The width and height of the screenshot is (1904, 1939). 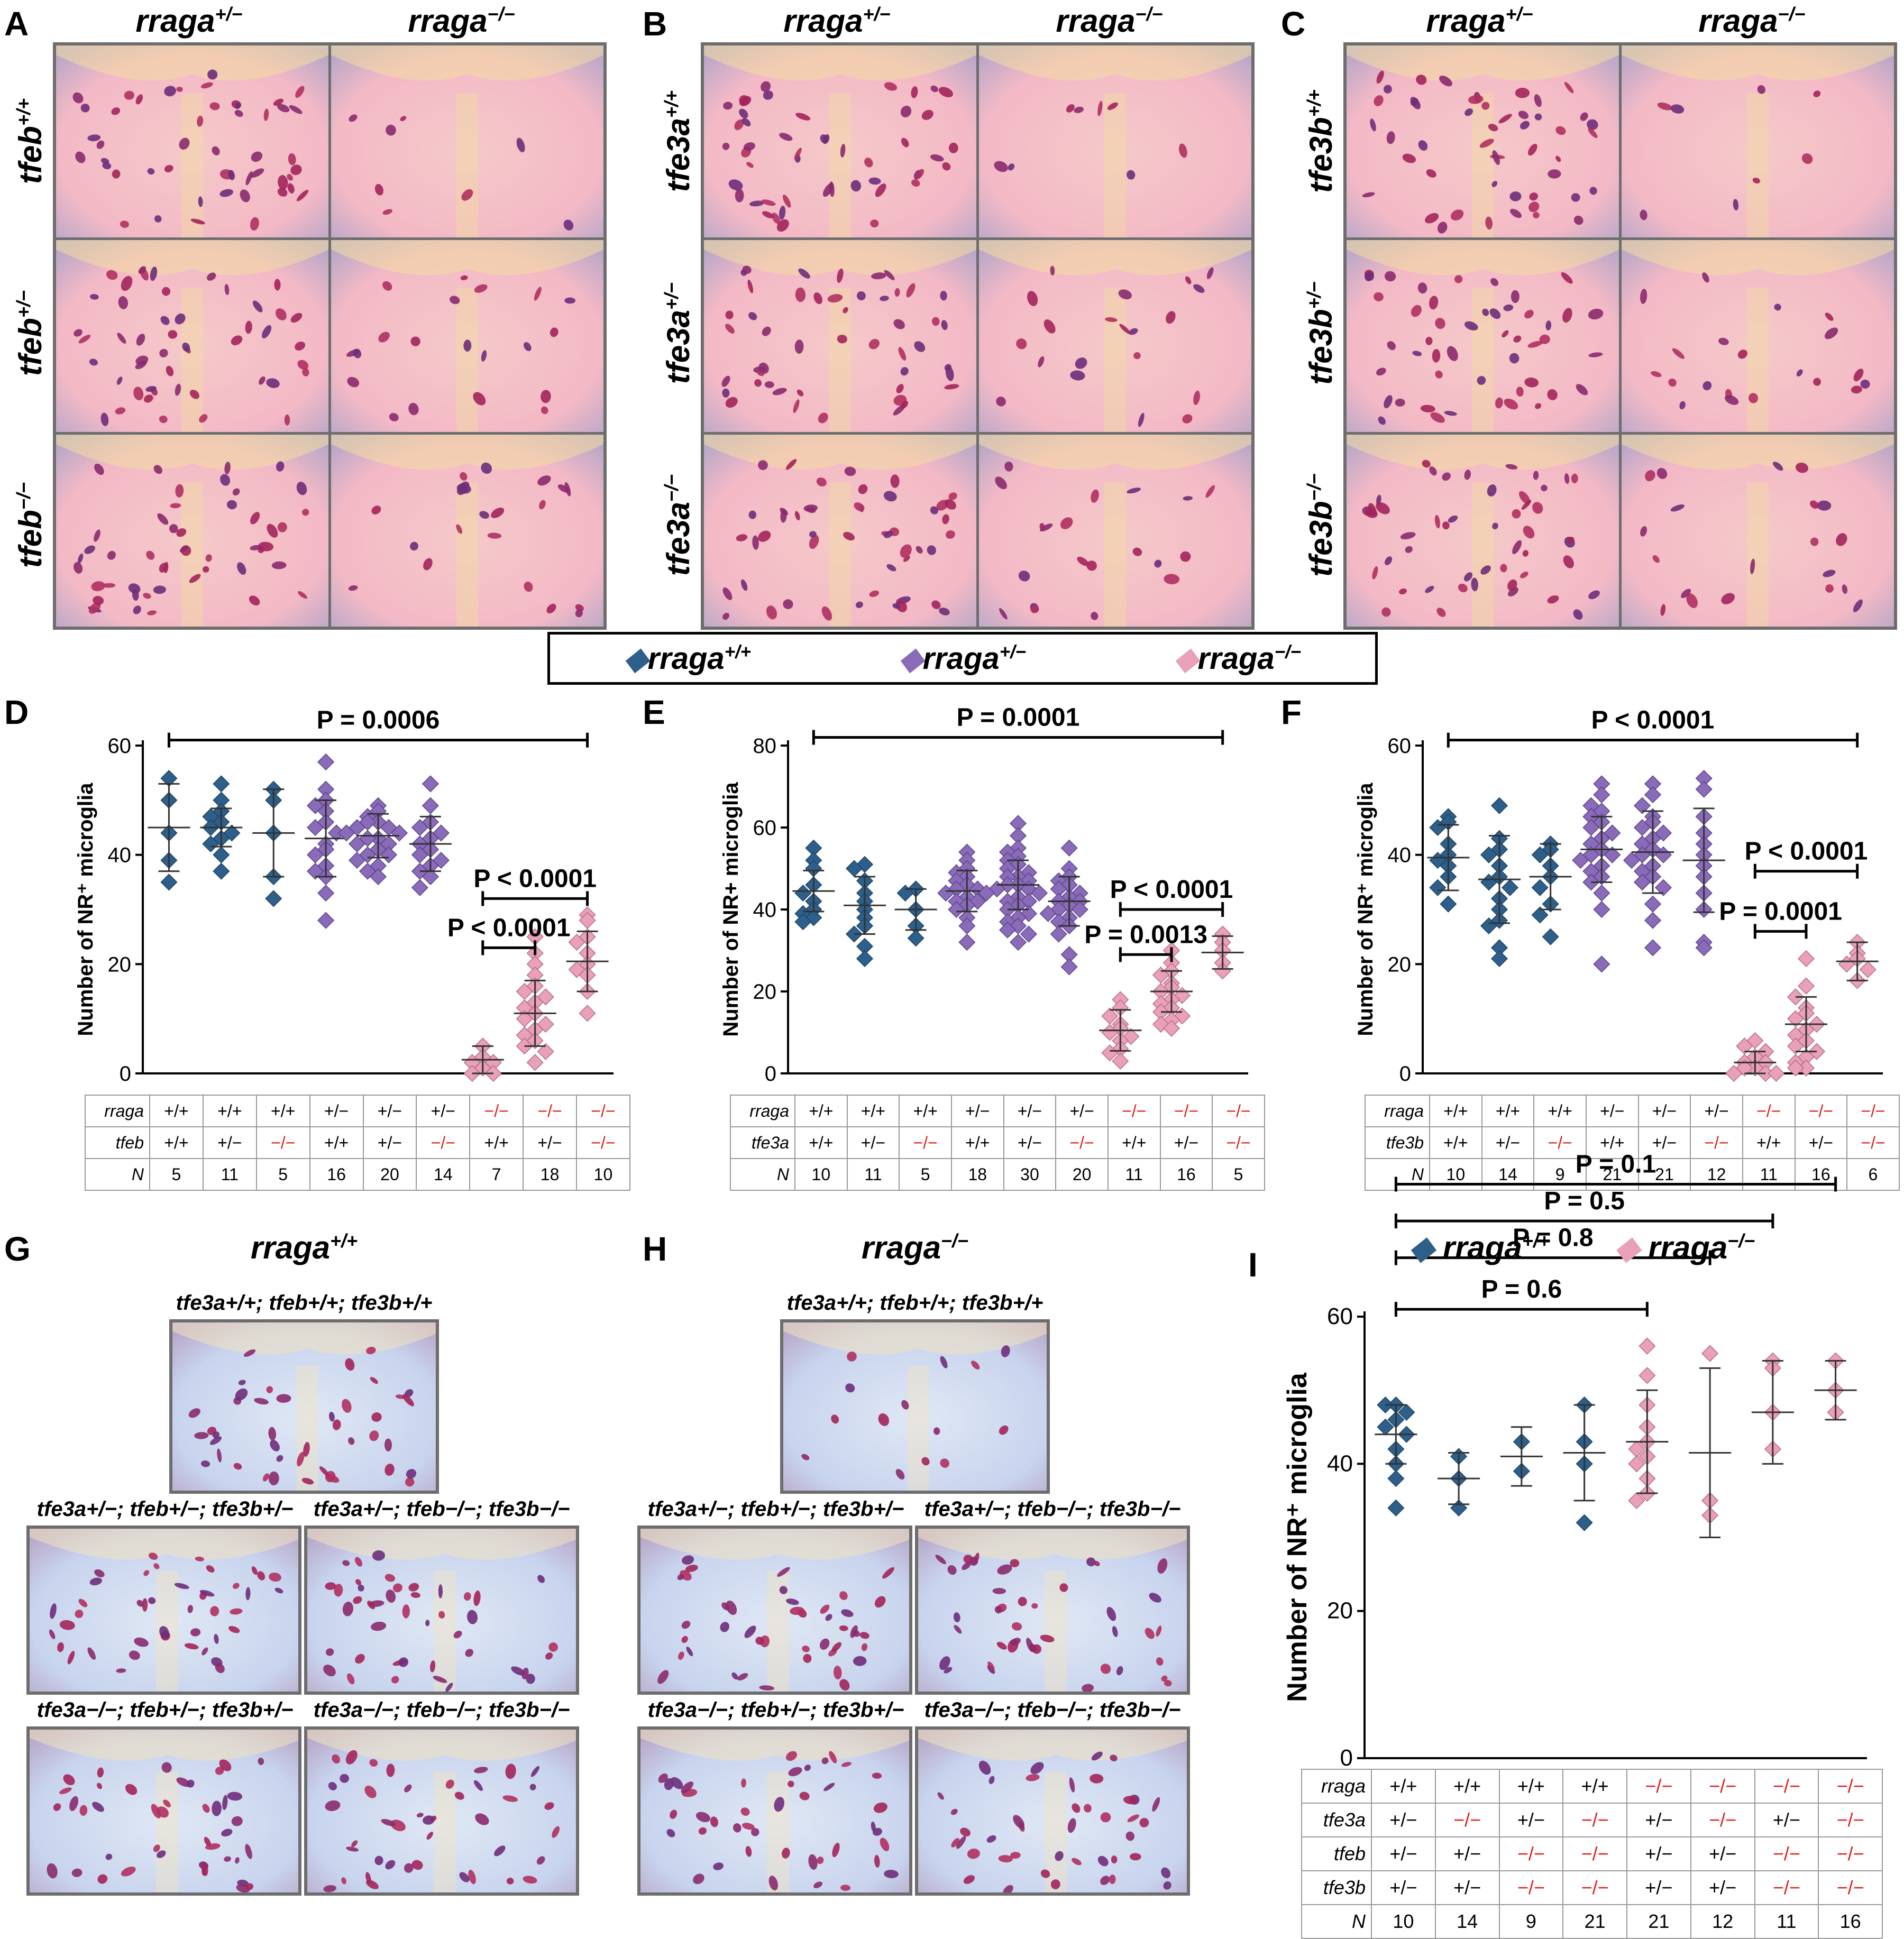 I want to click on panel-b-col-label-1-sup: −/−, so click(x=1149, y=14).